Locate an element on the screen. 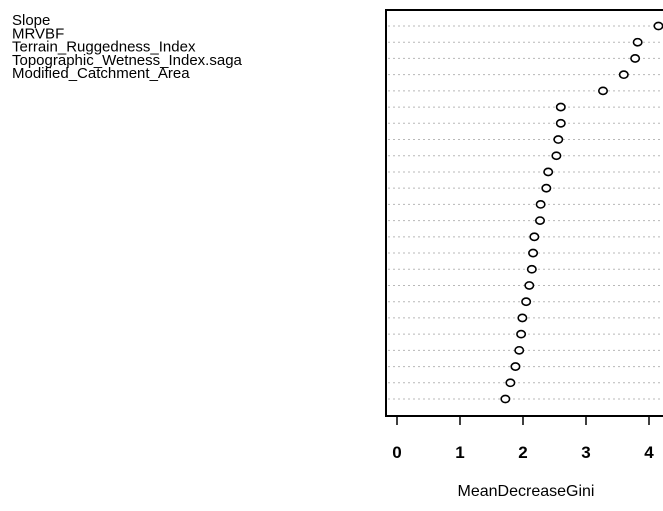  x-tick-label: 4 is located at coordinates (649, 452).